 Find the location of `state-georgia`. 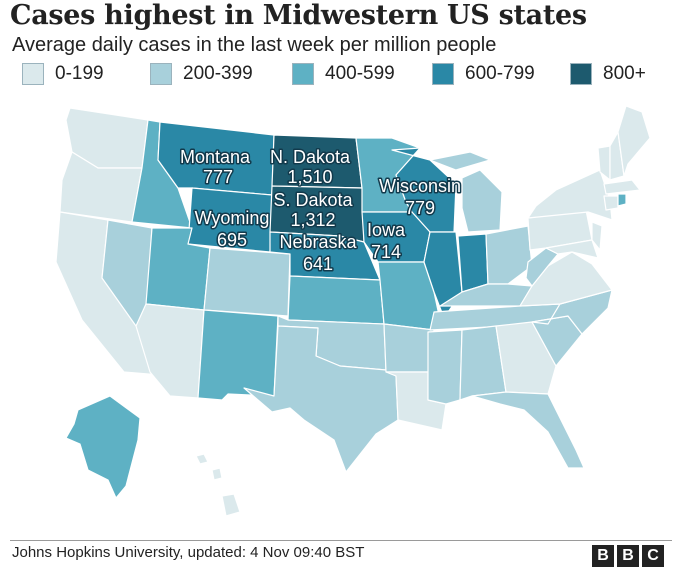

state-georgia is located at coordinates (526, 358).